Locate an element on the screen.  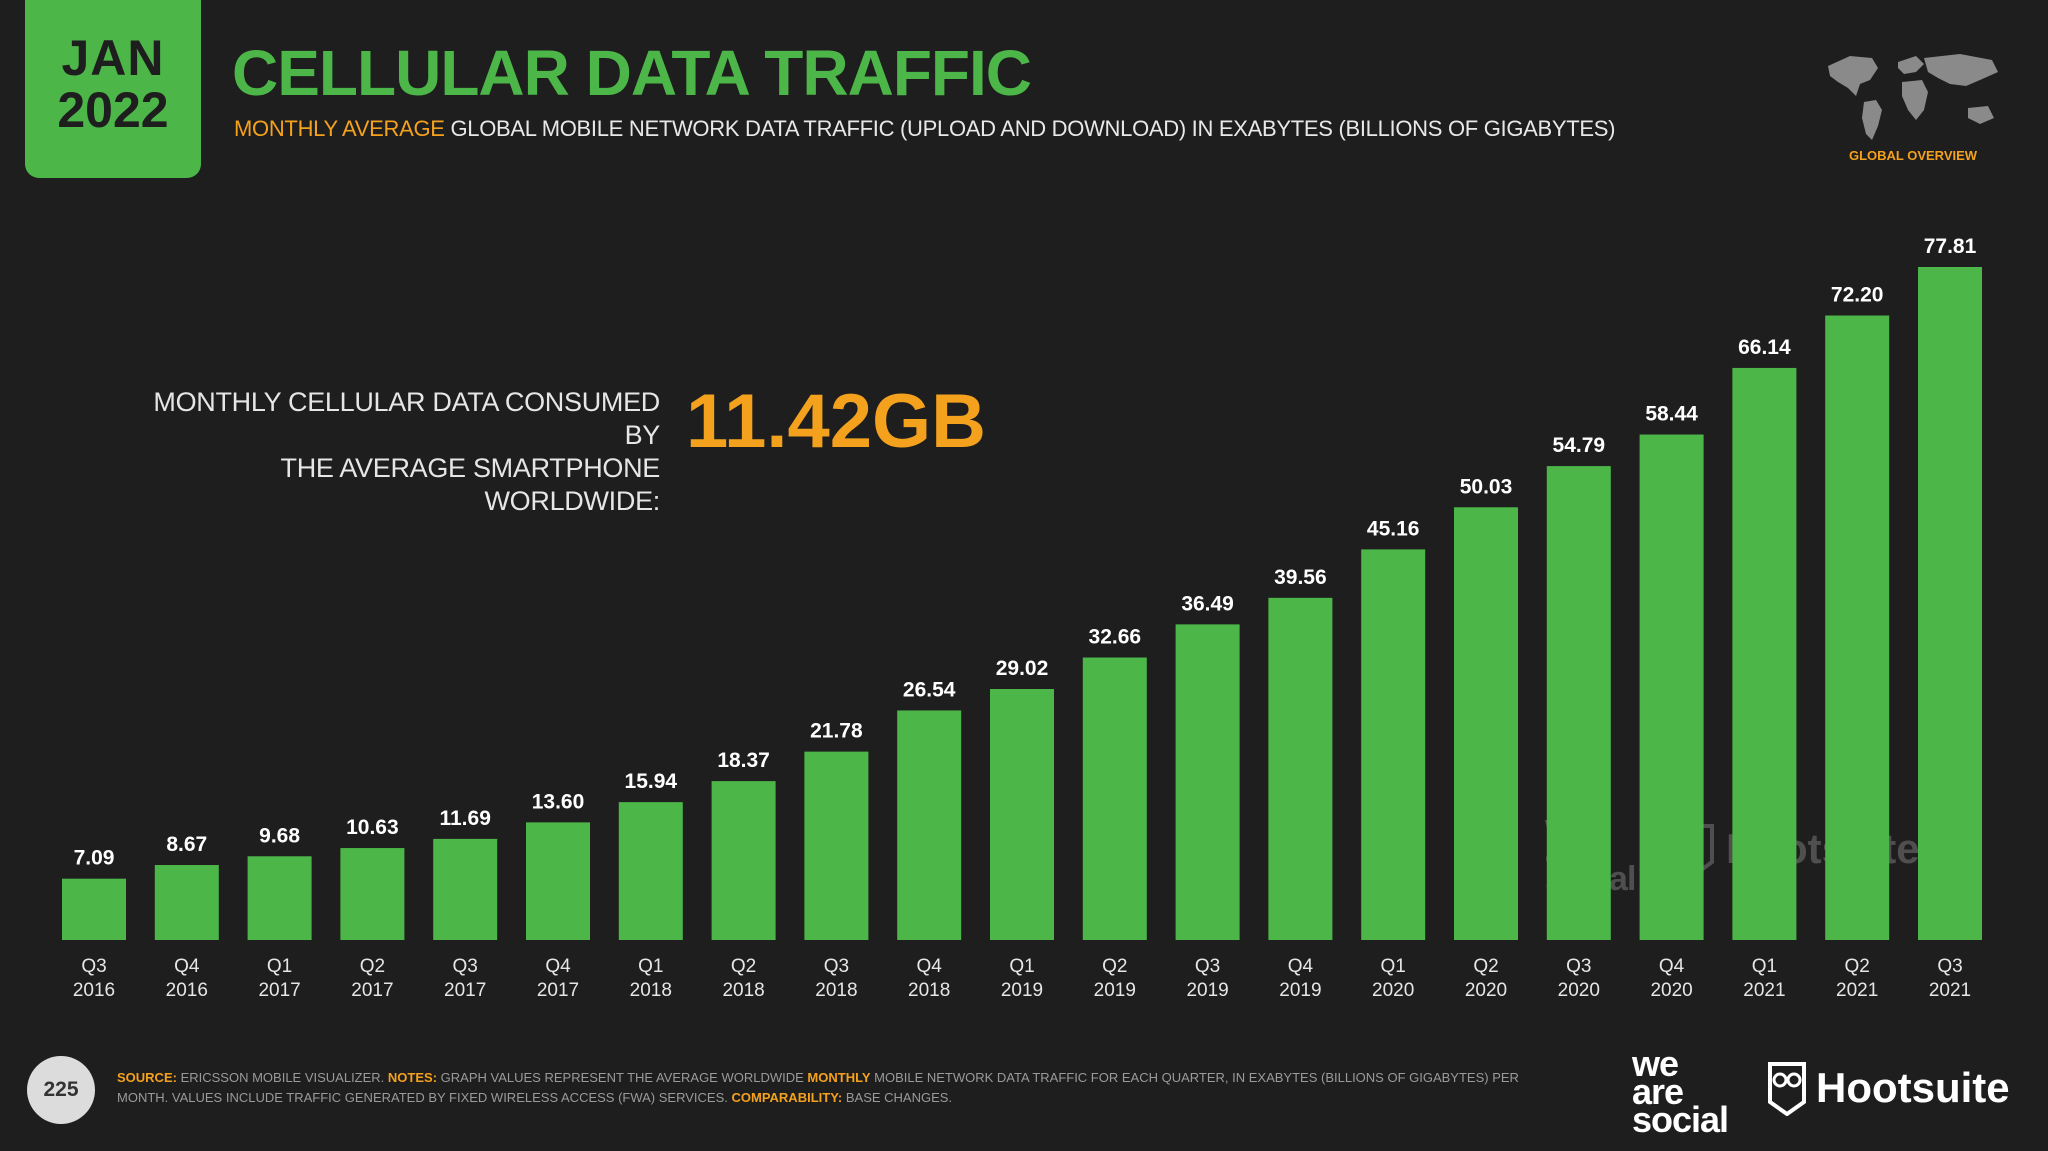
data-label: 39.56 is located at coordinates (1300, 577).